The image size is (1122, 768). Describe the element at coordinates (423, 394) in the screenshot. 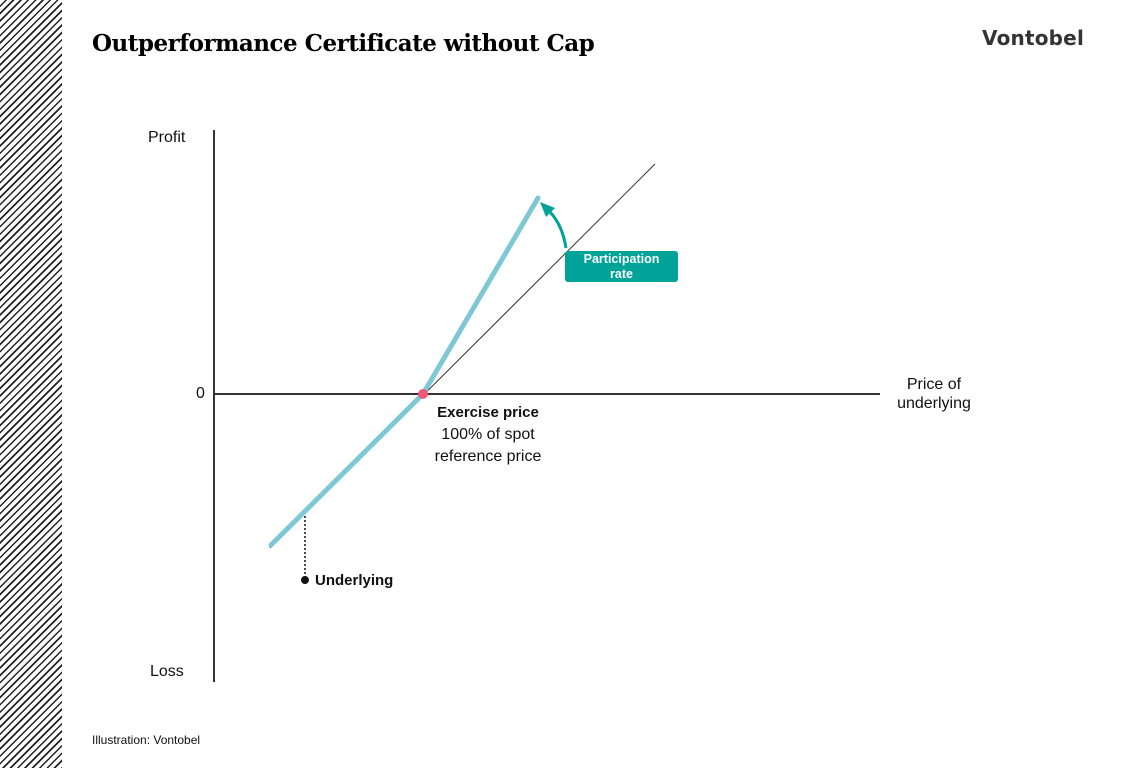

I see `exercise-price-point` at that location.